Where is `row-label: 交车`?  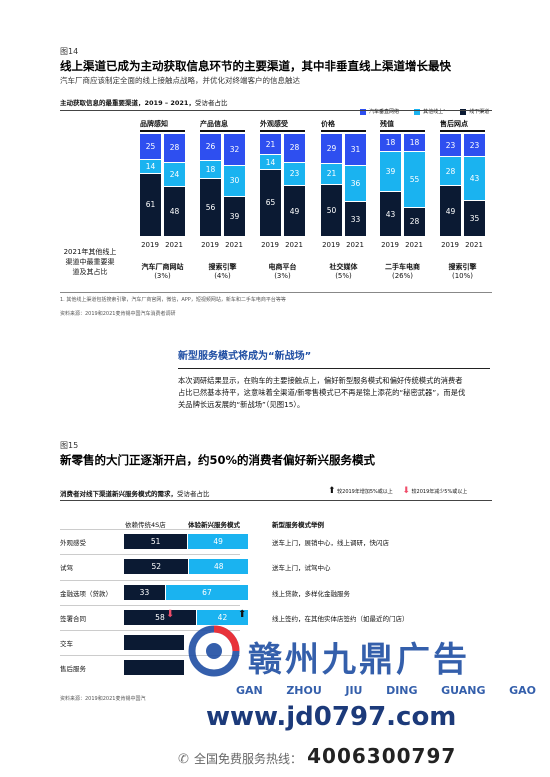
row-label: 交车 is located at coordinates (66, 644).